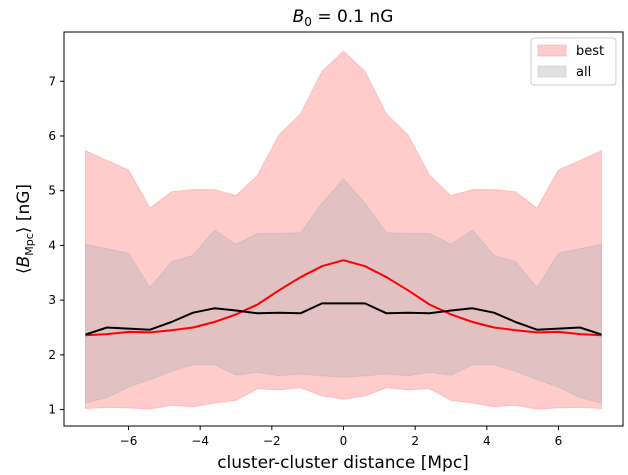 This screenshot has height=475, width=628. I want to click on y-axis-label: ⟨BMpc⟩ [nG], so click(25, 229).